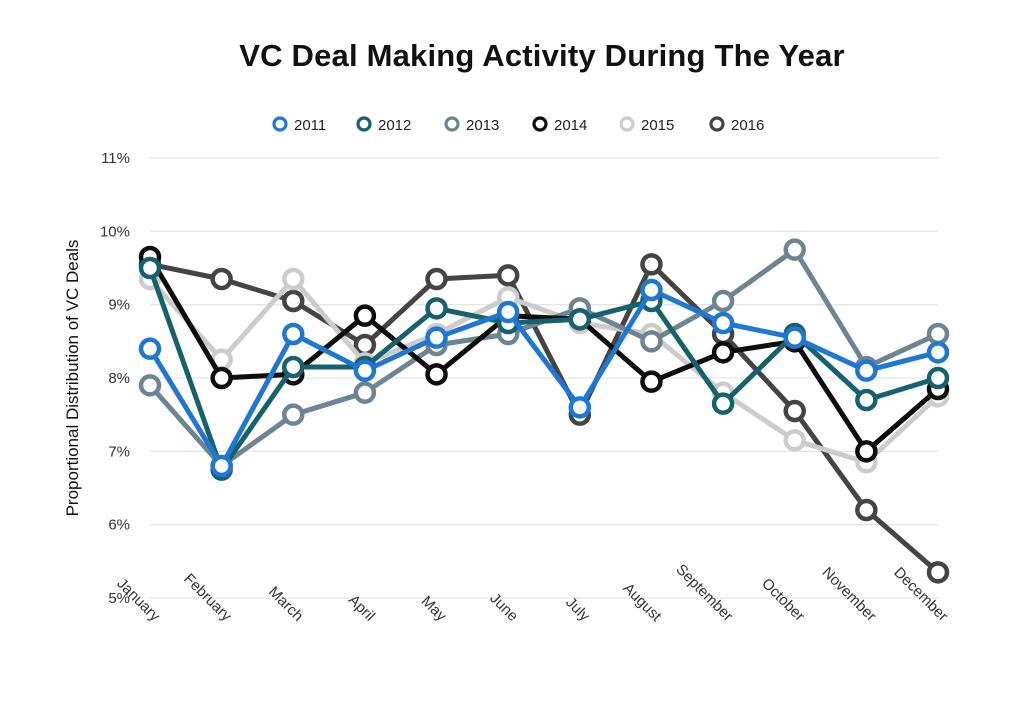 Image resolution: width=1024 pixels, height=717 pixels. What do you see at coordinates (570, 125) in the screenshot?
I see `legend-label: 2014` at bounding box center [570, 125].